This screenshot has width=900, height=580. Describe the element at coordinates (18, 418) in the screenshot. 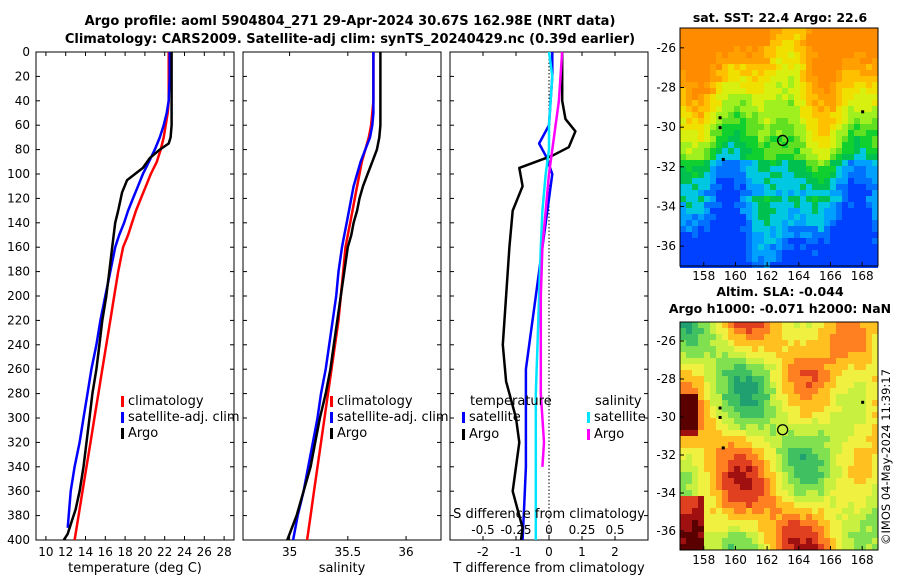

I see `y-tick-label: 300` at that location.